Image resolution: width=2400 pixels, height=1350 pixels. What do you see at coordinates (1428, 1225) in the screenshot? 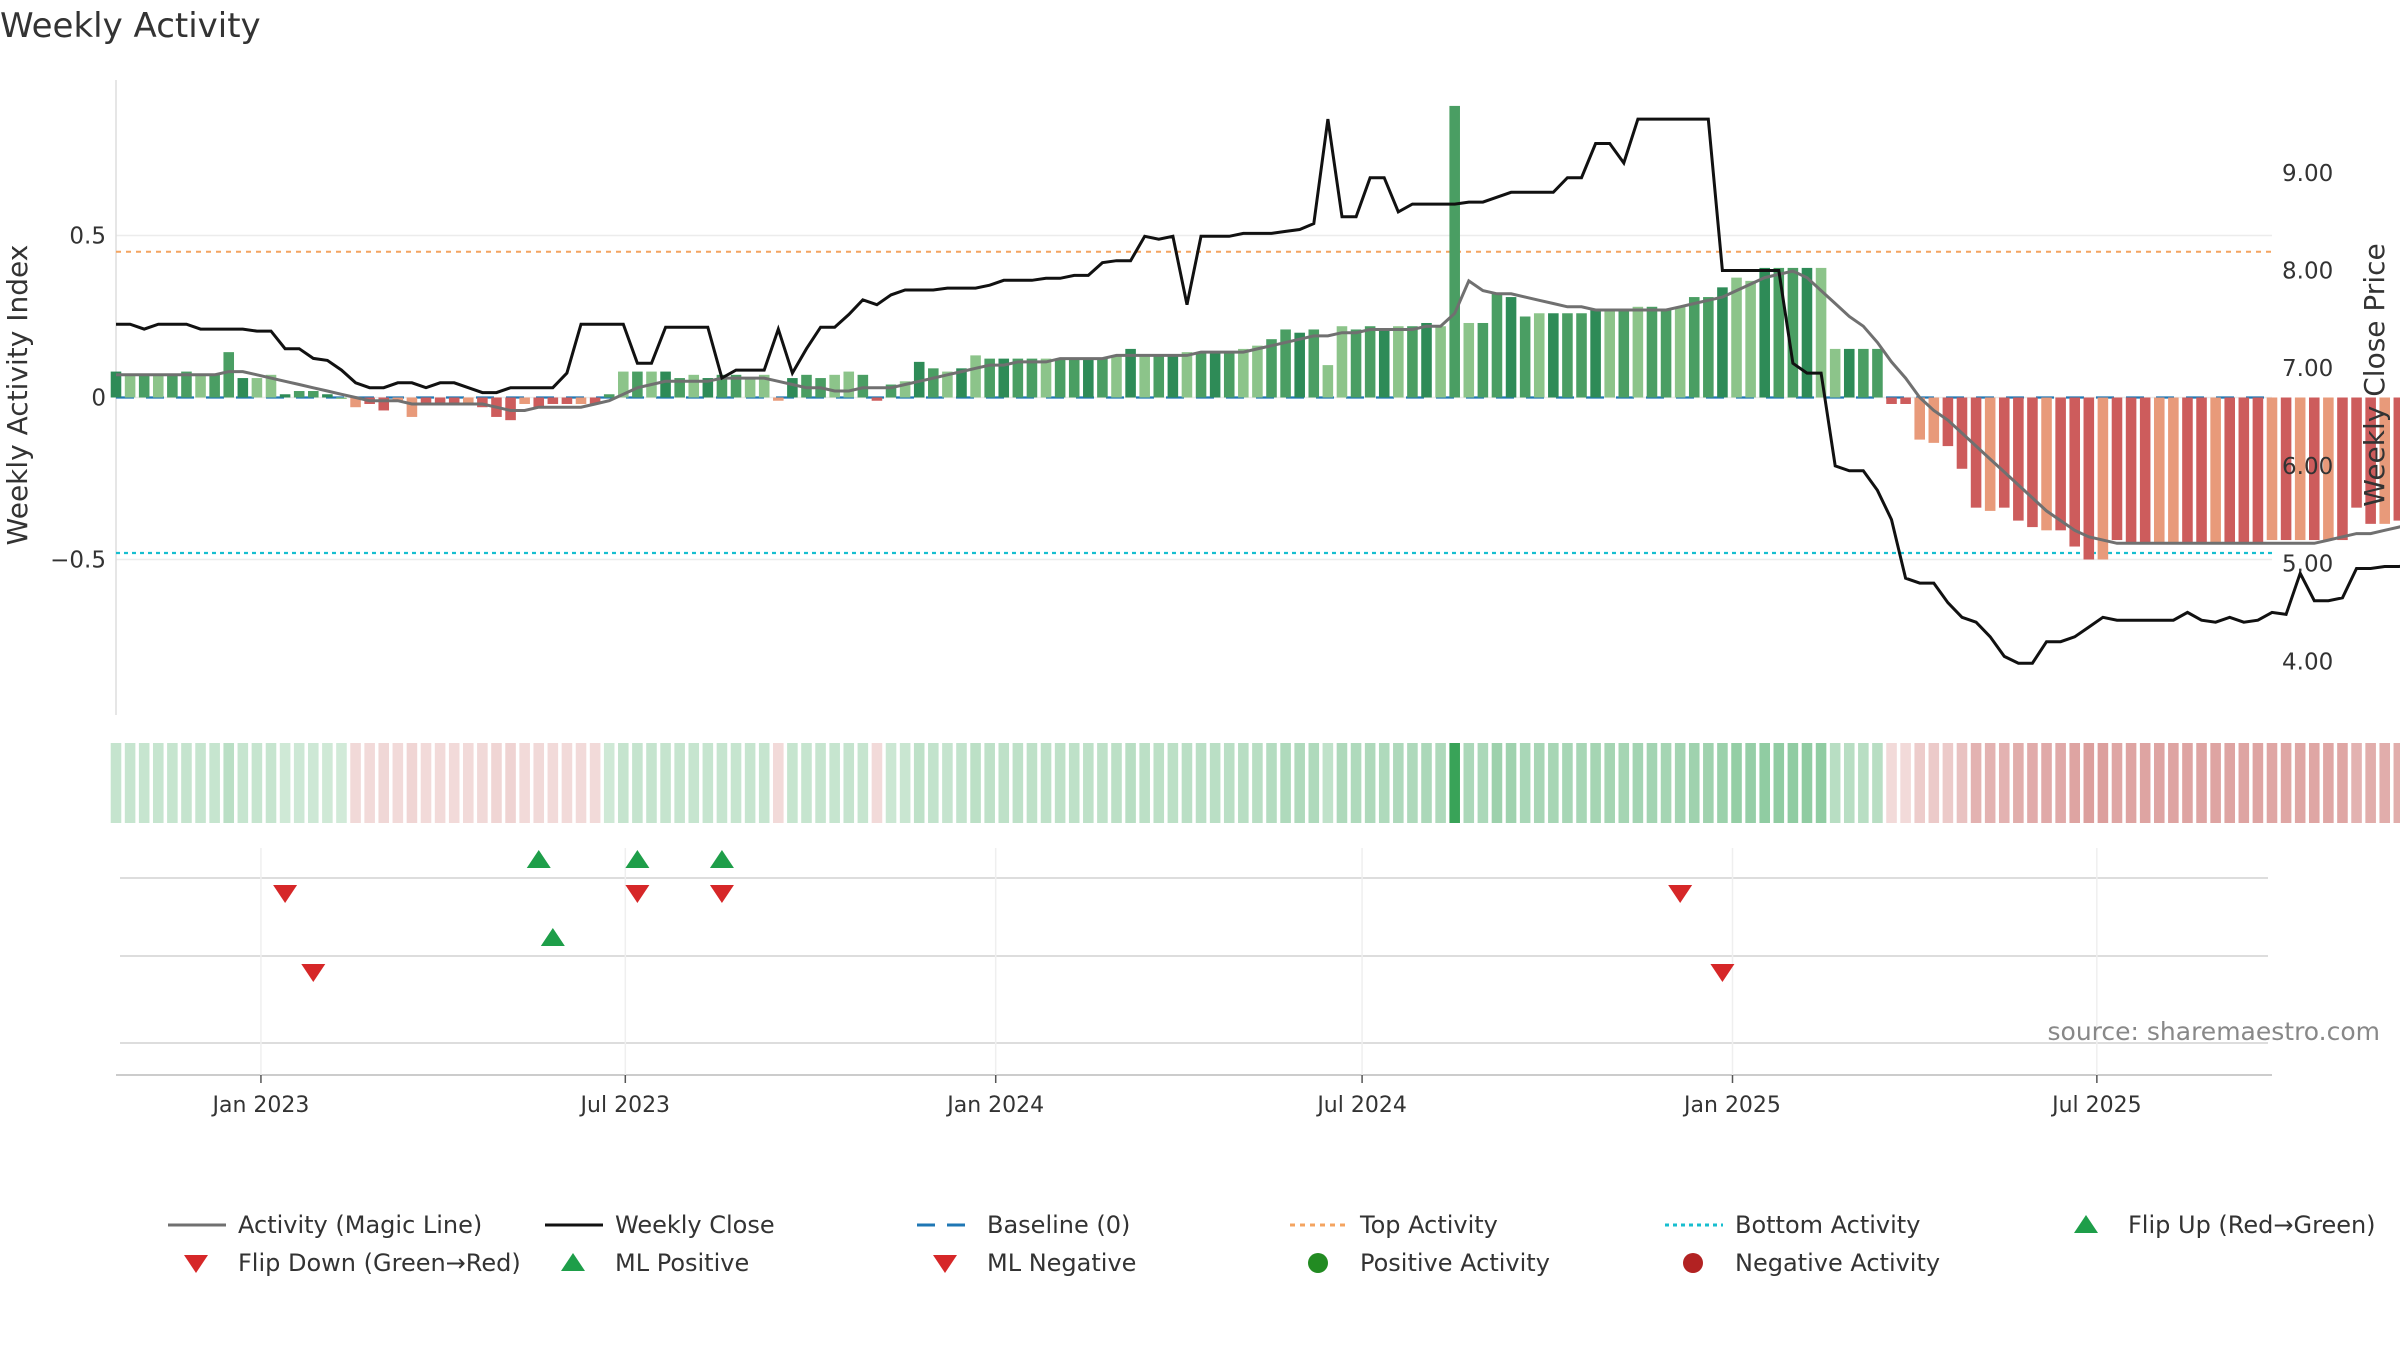
I see `legend-label: Top Activity` at bounding box center [1428, 1225].